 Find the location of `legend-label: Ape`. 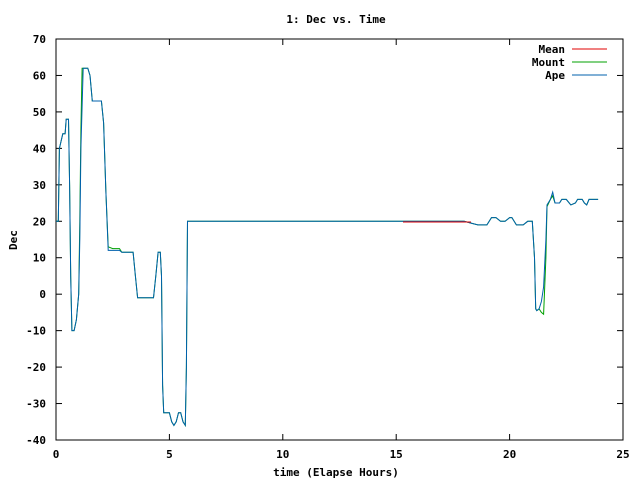

legend-label: Ape is located at coordinates (555, 75).